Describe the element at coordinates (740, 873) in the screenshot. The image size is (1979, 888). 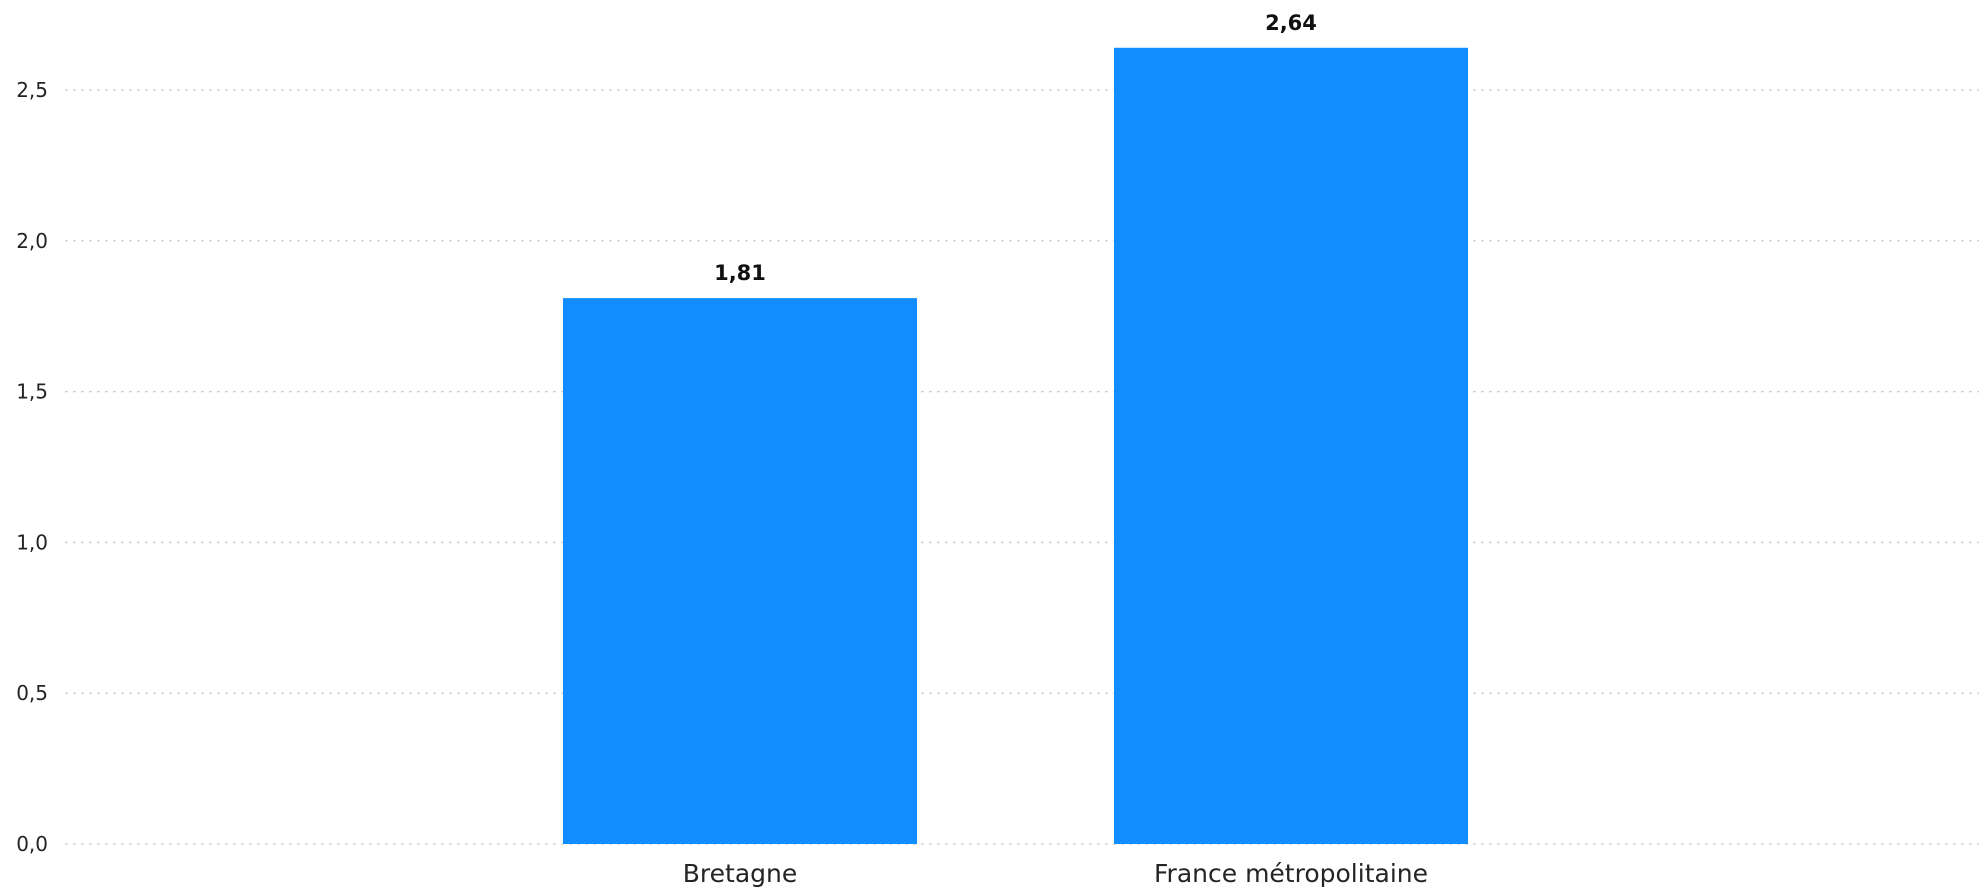
I see `x-category-label: Bretagne` at that location.